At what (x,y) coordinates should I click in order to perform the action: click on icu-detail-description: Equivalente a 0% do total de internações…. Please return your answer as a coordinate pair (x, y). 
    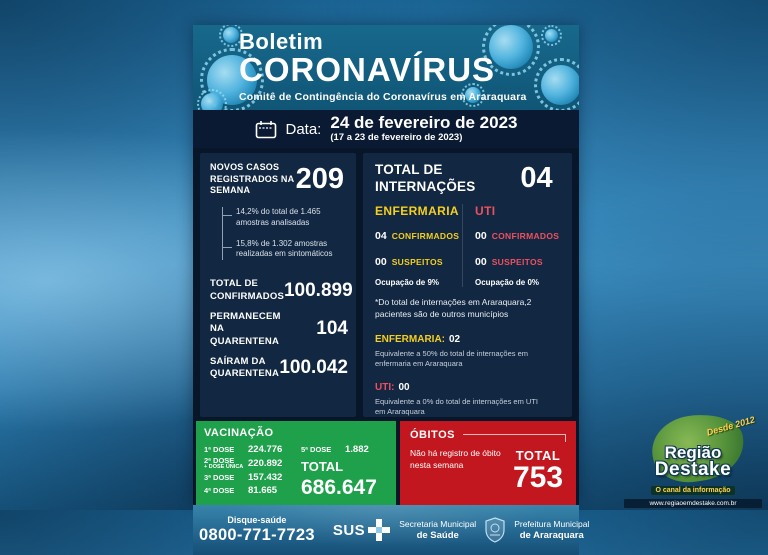
    Looking at the image, I should click on (457, 407).